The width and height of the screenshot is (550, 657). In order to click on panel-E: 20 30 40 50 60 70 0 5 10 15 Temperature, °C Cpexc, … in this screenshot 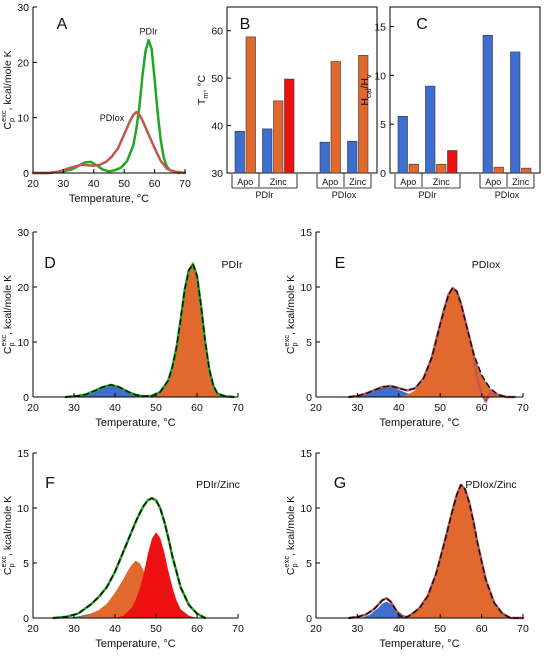, I will do `click(405, 328)`.